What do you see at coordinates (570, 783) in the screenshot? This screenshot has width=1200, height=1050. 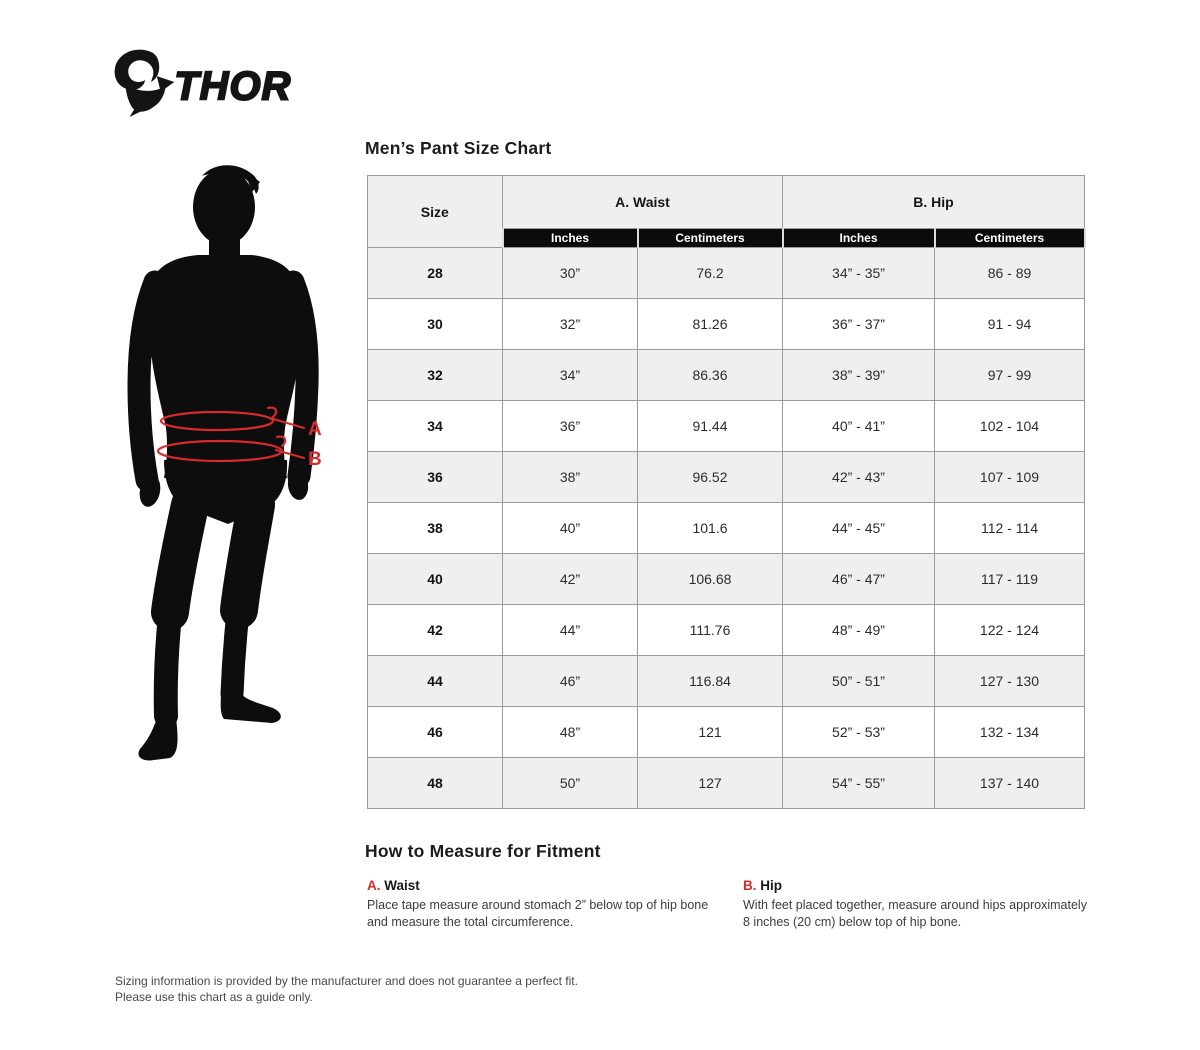 I see `waist-inches-cell: 50”` at bounding box center [570, 783].